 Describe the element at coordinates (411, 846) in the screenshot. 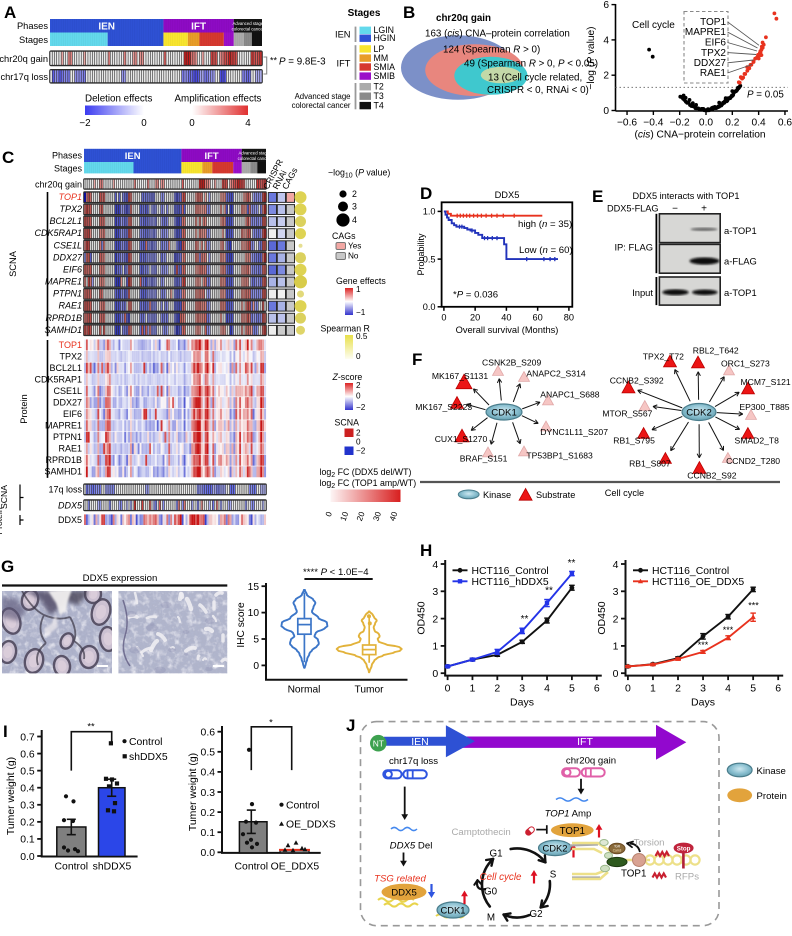

I see `svg-text: DDX5 Del` at that location.